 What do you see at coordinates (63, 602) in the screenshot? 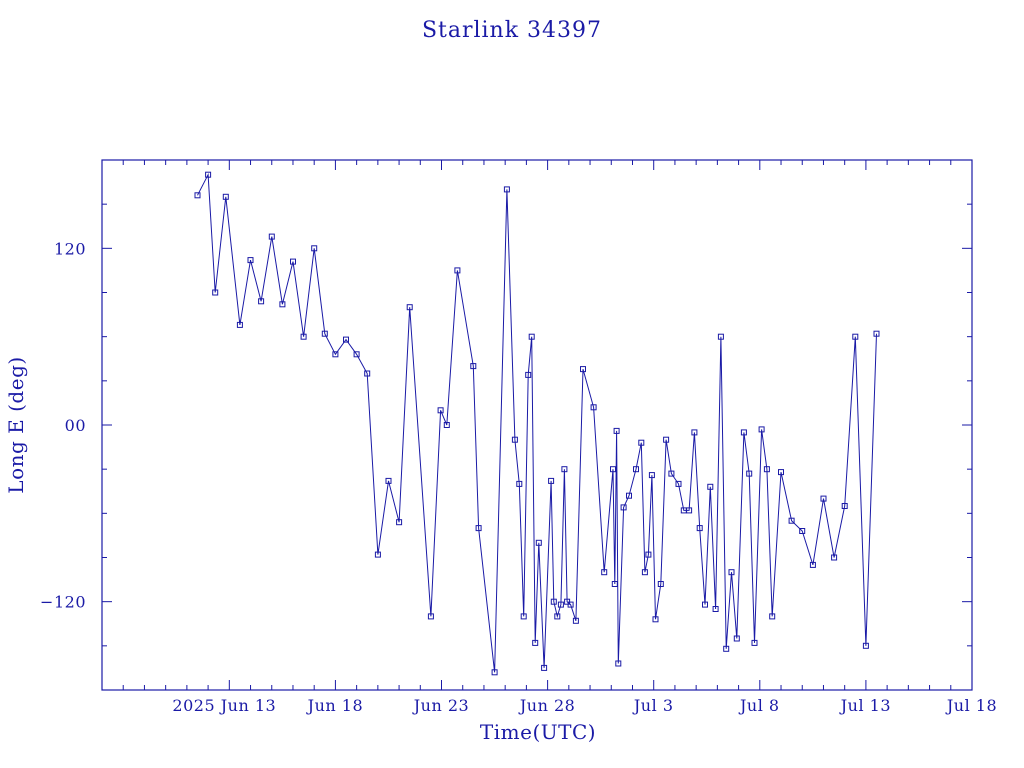
I see `y-tick-label: −120` at bounding box center [63, 602].